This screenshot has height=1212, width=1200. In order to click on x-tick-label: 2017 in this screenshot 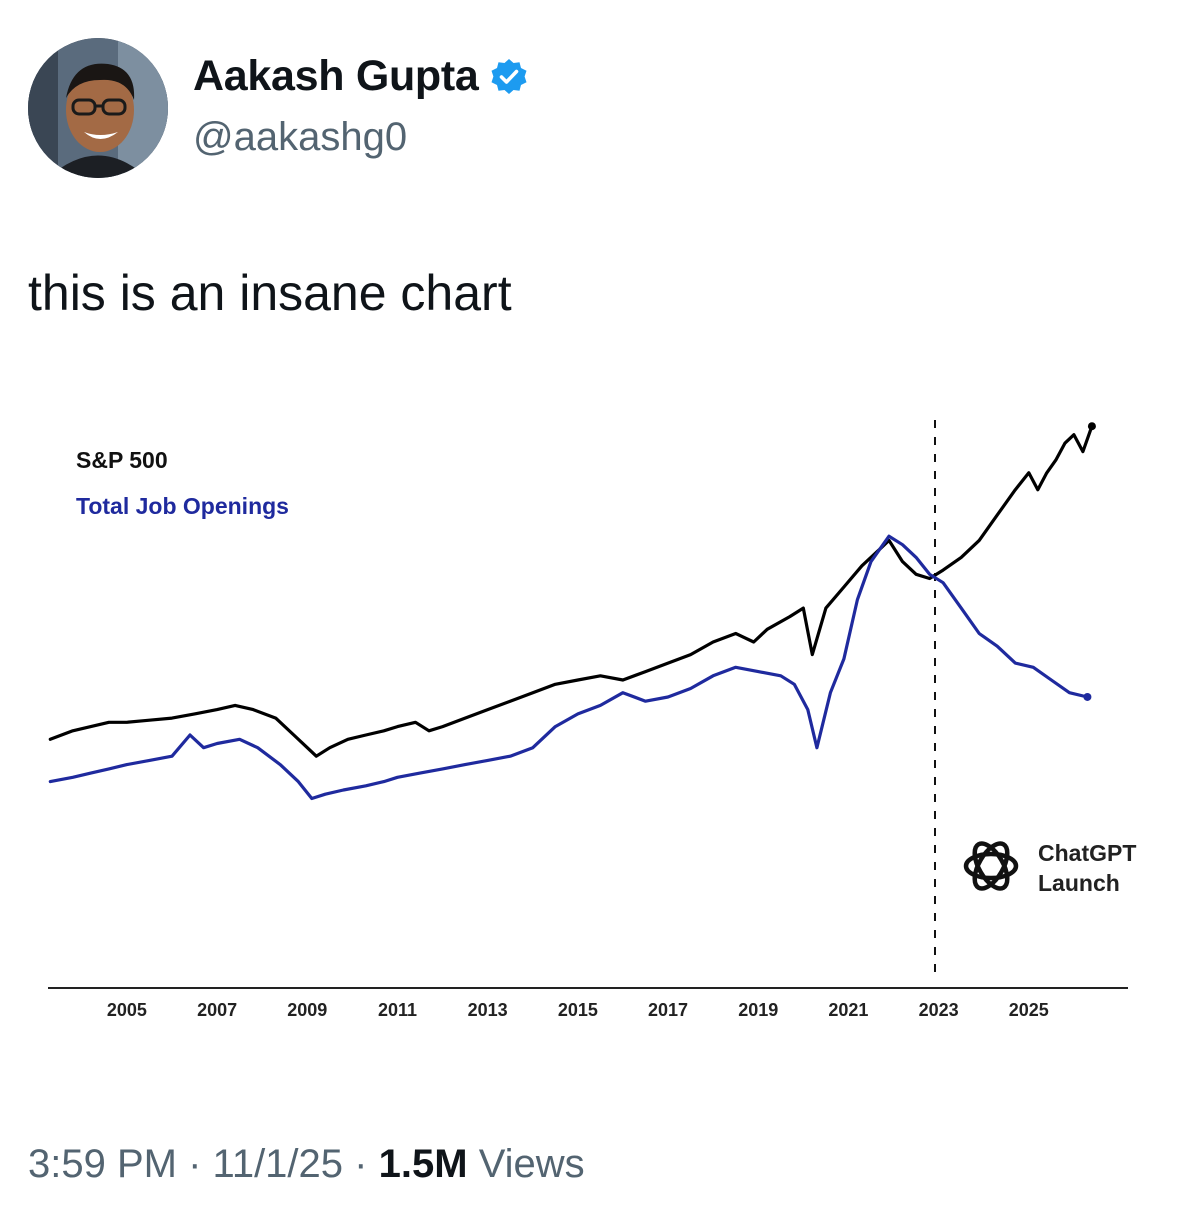, I will do `click(668, 1010)`.